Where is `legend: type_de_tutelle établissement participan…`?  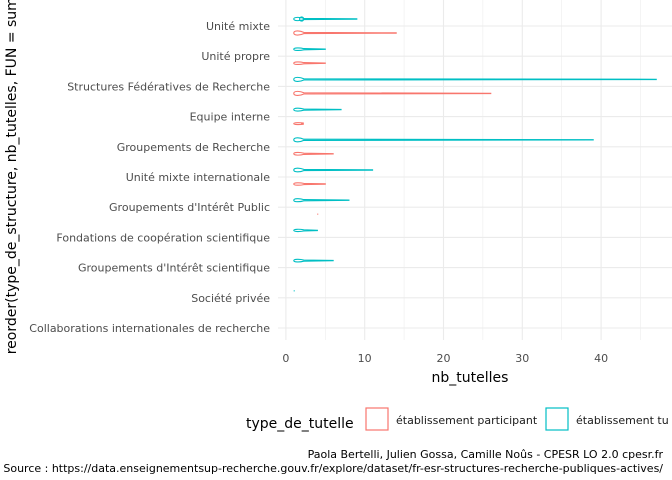 legend: type_de_tutelle établissement participan… is located at coordinates (457, 419).